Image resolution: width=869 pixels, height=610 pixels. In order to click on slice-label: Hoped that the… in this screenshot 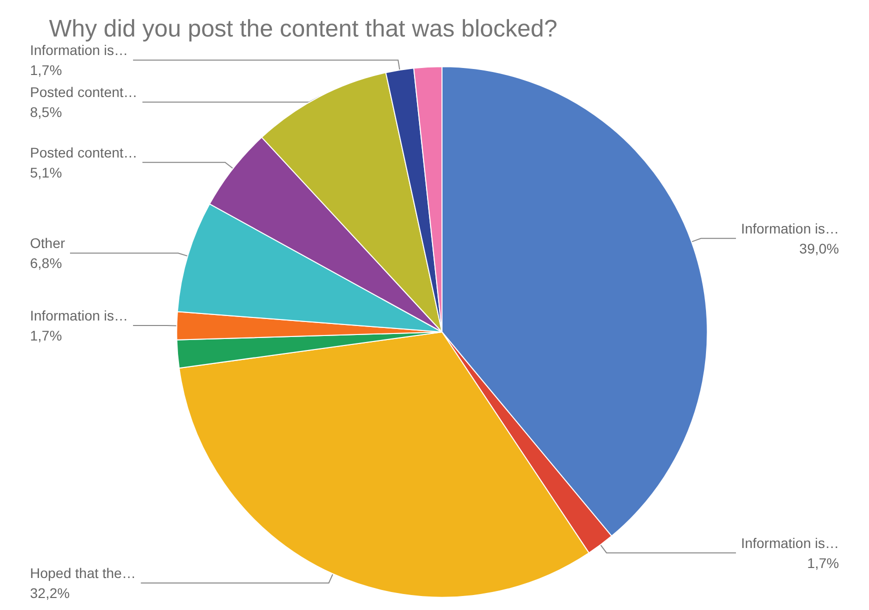, I will do `click(83, 573)`.